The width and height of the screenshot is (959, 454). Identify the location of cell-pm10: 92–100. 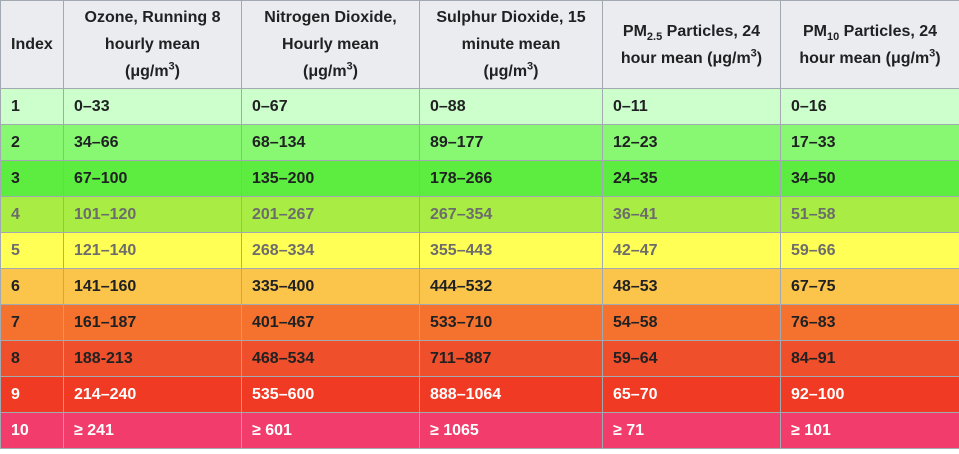
(869, 394).